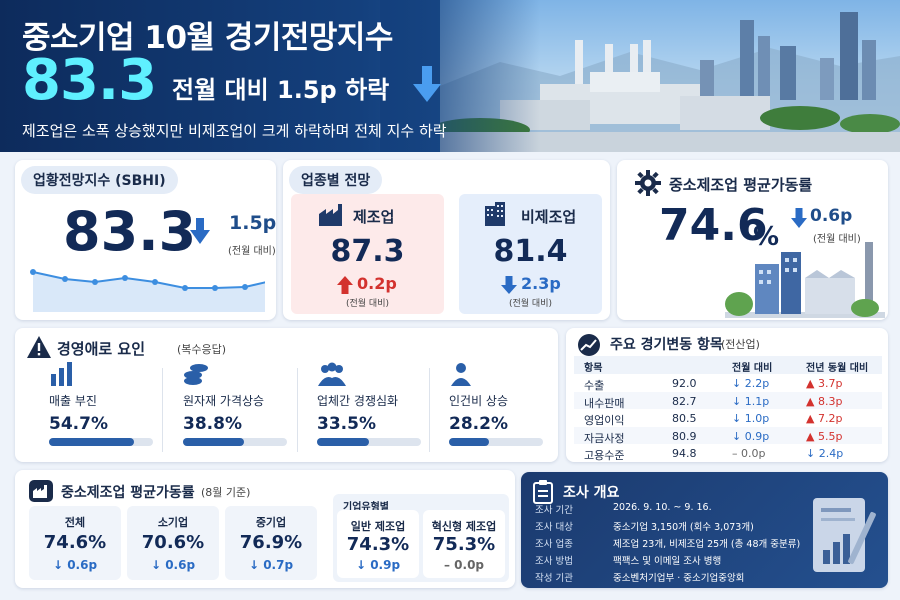 The image size is (900, 600). Describe the element at coordinates (346, 424) in the screenshot. I see `difficulty-value: 33.5%` at that location.